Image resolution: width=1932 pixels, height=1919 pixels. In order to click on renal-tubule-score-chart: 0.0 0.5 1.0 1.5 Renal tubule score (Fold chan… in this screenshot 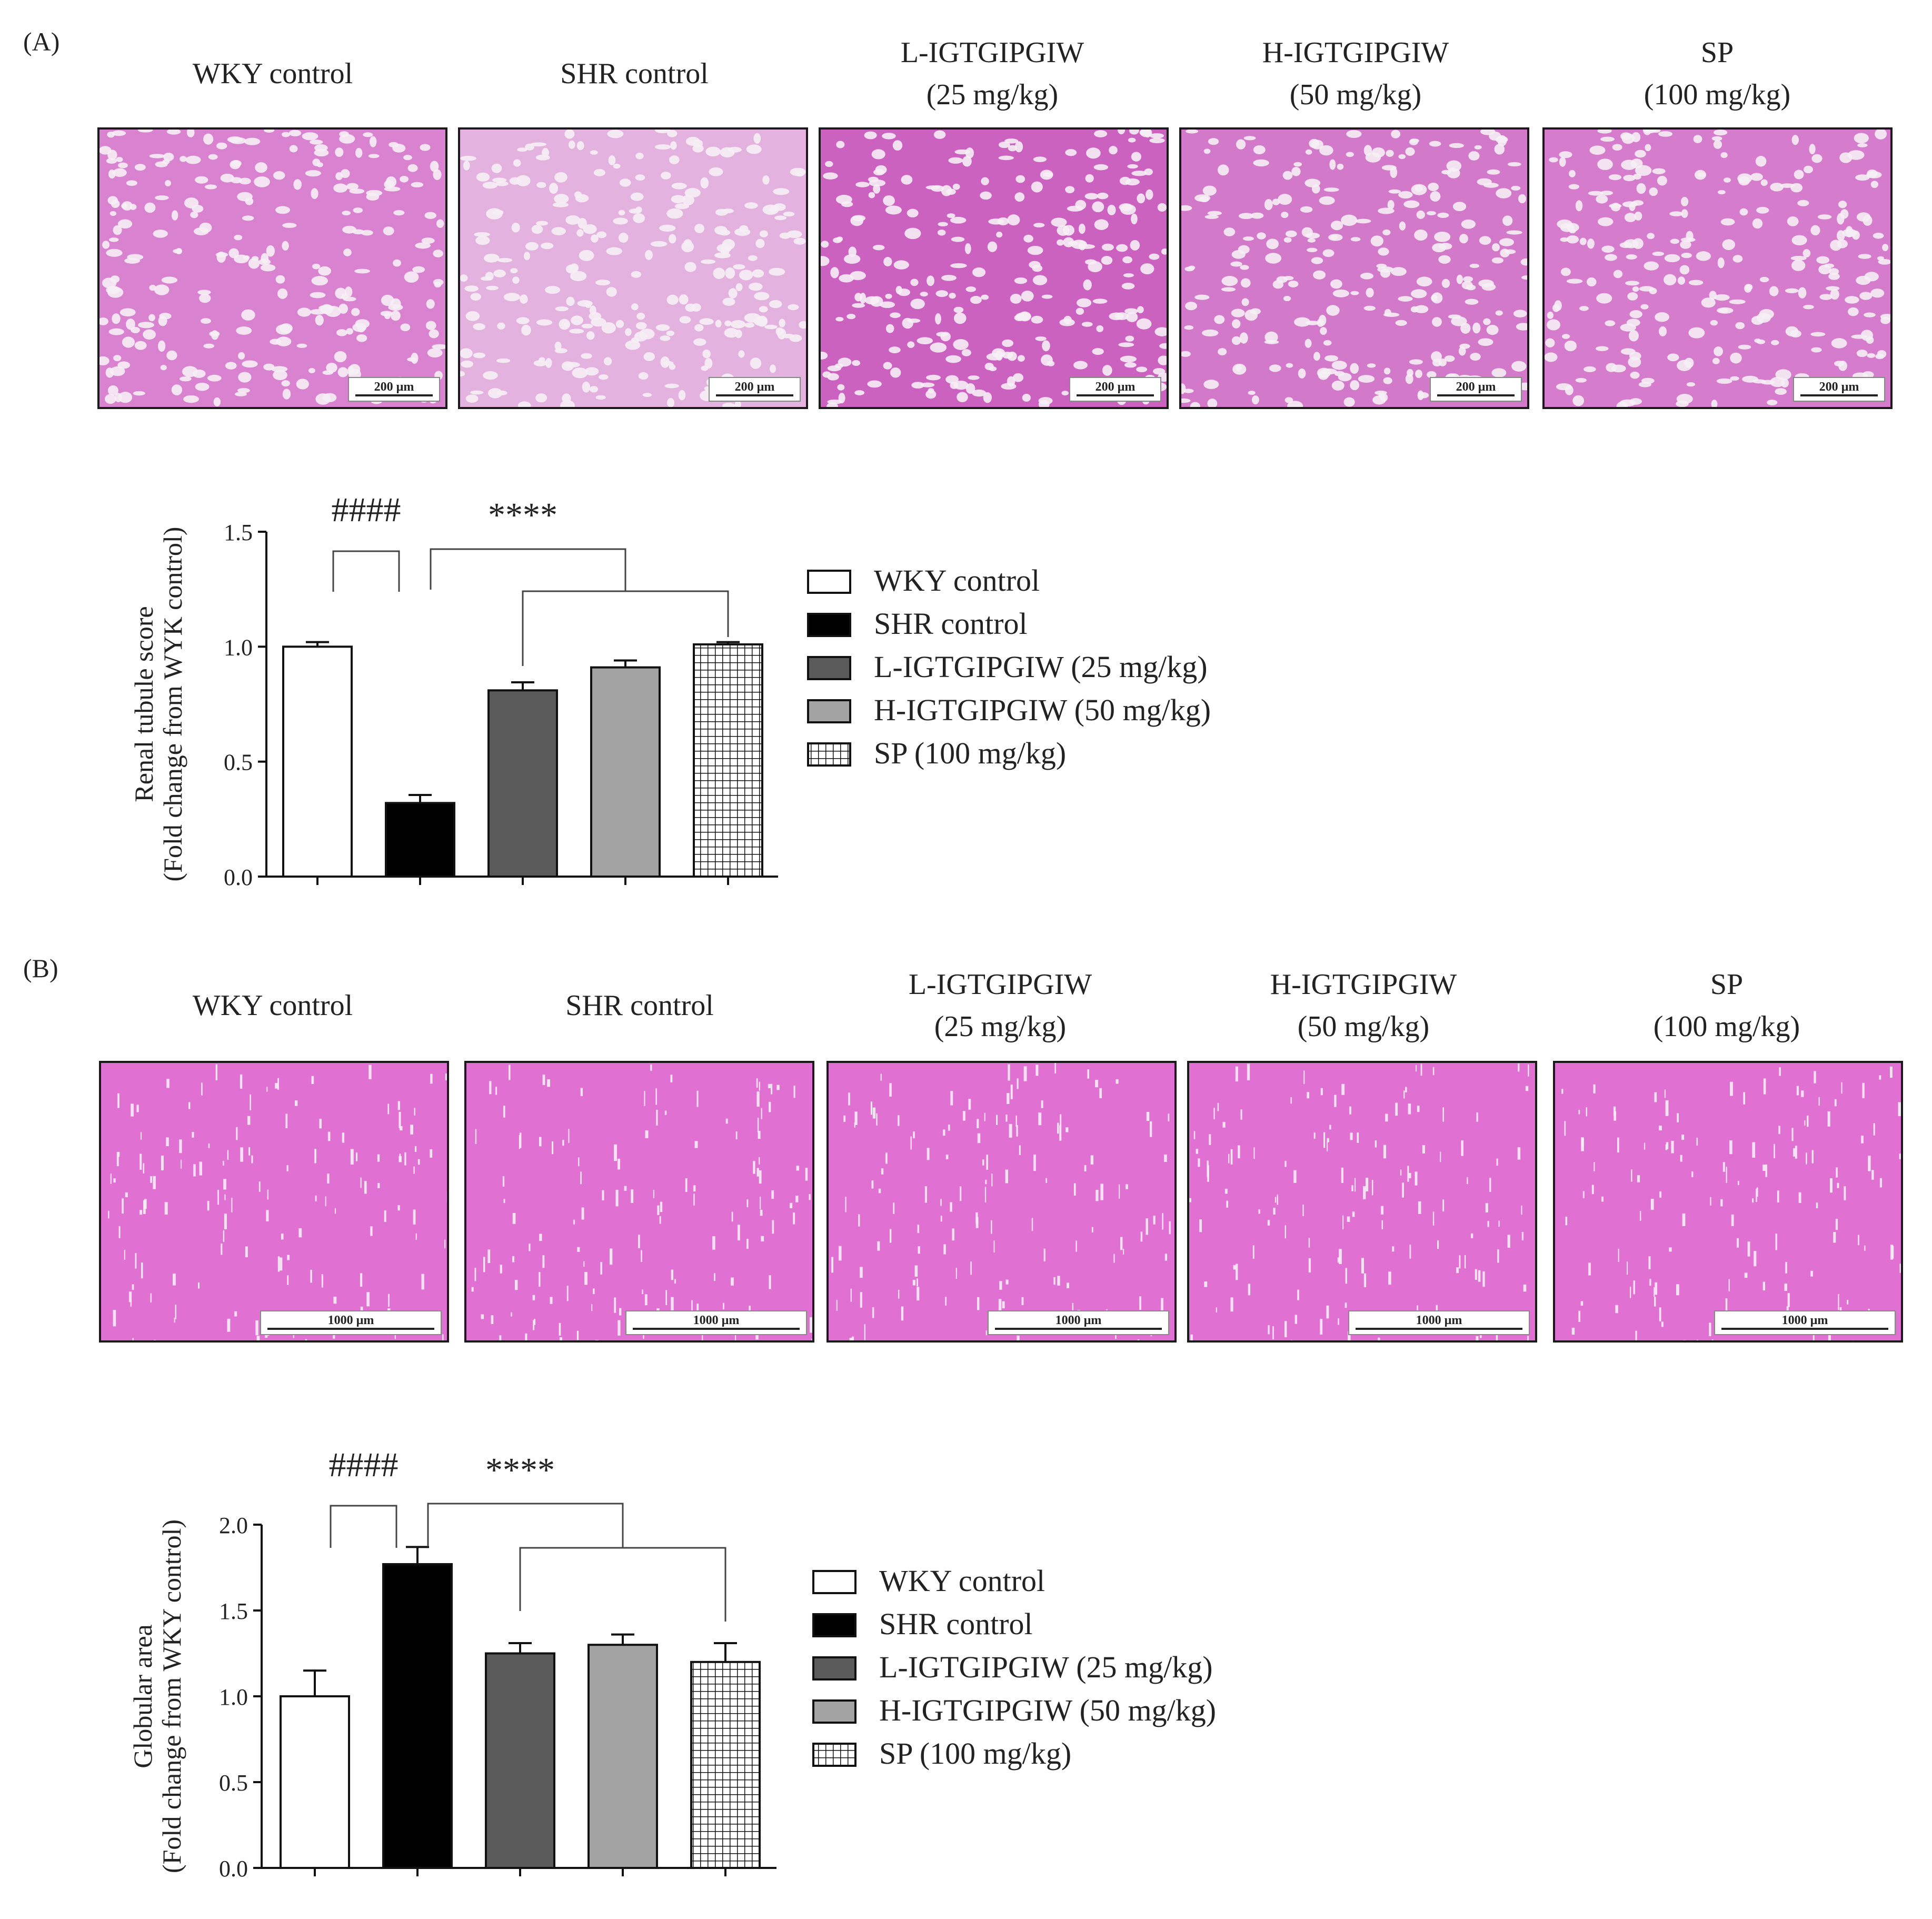, I will do `click(670, 690)`.